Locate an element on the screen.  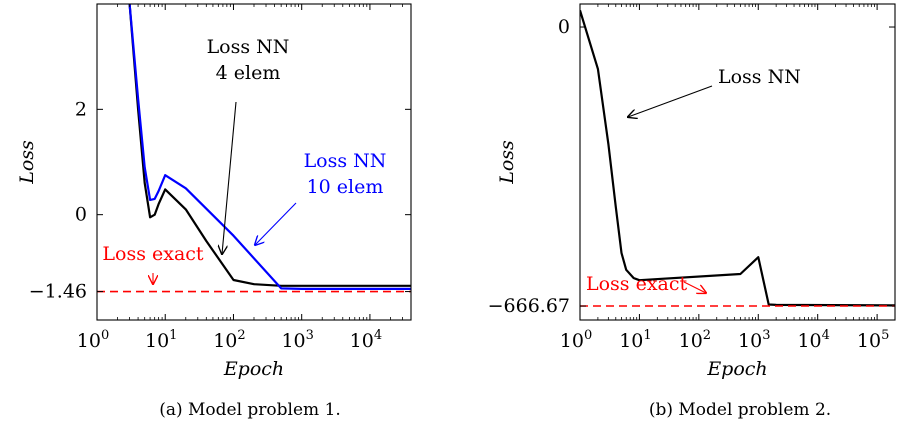
y-tick-label: −666.67 is located at coordinates (529, 306).